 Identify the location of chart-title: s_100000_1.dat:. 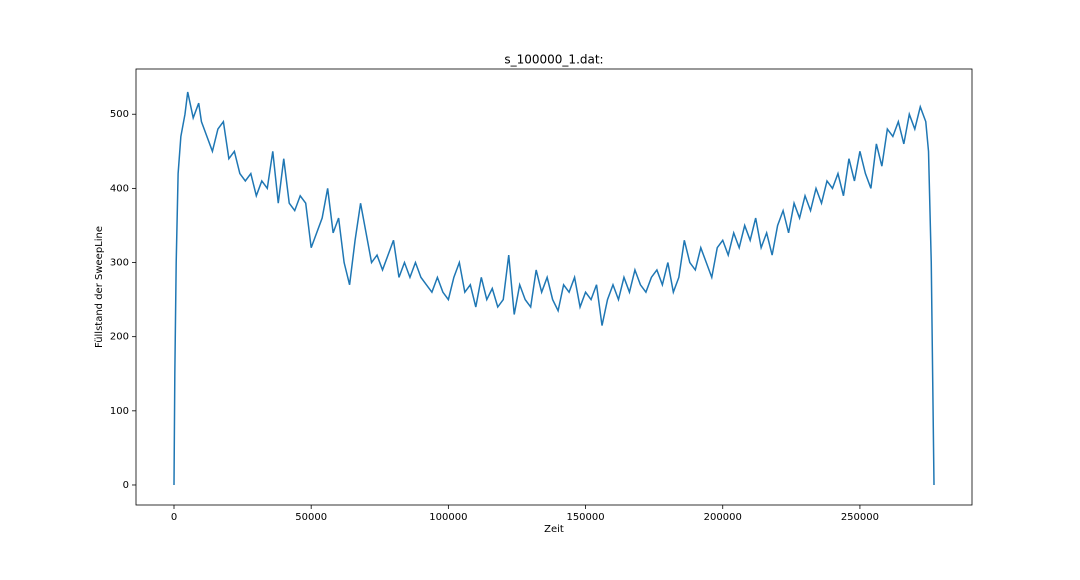
(553, 60).